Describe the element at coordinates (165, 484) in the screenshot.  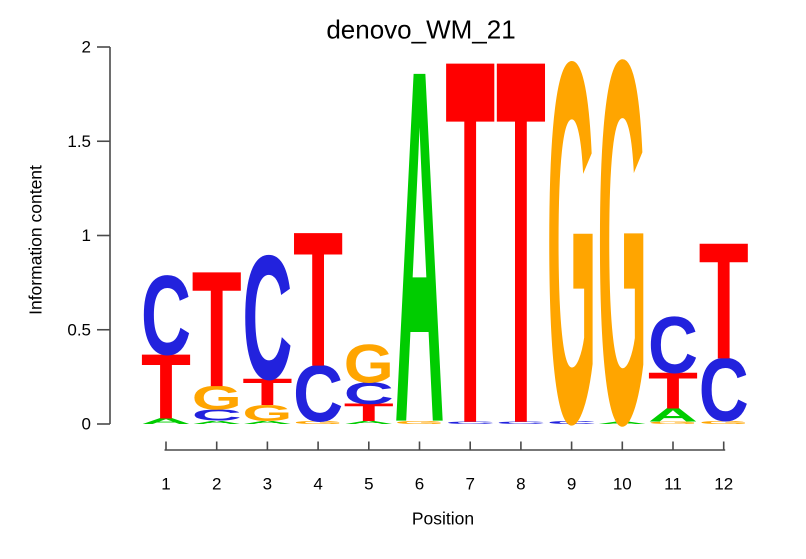
I see `x-tick-label: 1` at that location.